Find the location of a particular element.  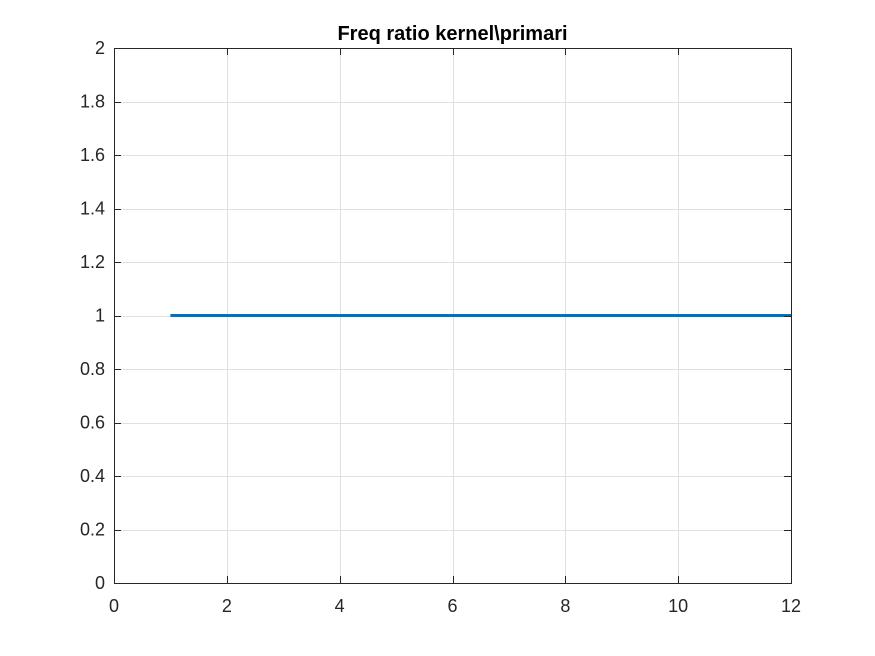

x-tick-label: 0 is located at coordinates (114, 606).